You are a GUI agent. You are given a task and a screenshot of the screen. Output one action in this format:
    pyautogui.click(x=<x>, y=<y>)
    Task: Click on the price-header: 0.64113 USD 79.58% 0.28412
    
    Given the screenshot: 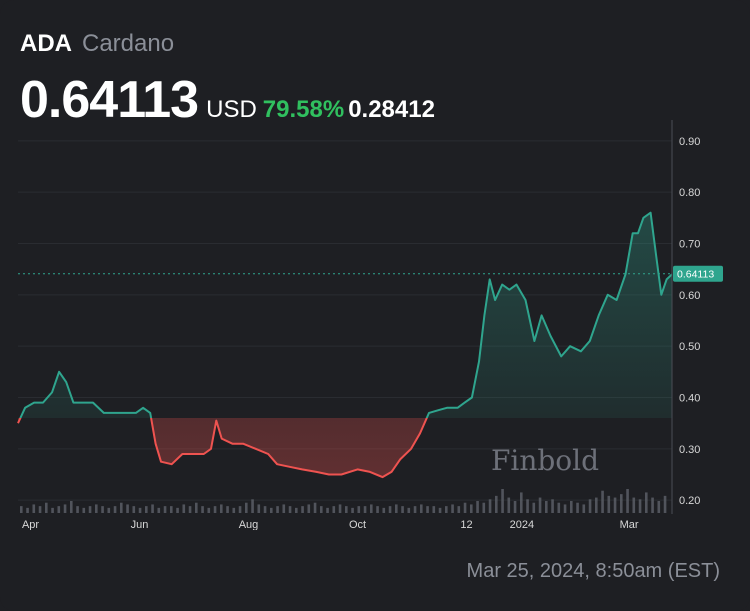 What is the action you would take?
    pyautogui.click(x=227, y=99)
    